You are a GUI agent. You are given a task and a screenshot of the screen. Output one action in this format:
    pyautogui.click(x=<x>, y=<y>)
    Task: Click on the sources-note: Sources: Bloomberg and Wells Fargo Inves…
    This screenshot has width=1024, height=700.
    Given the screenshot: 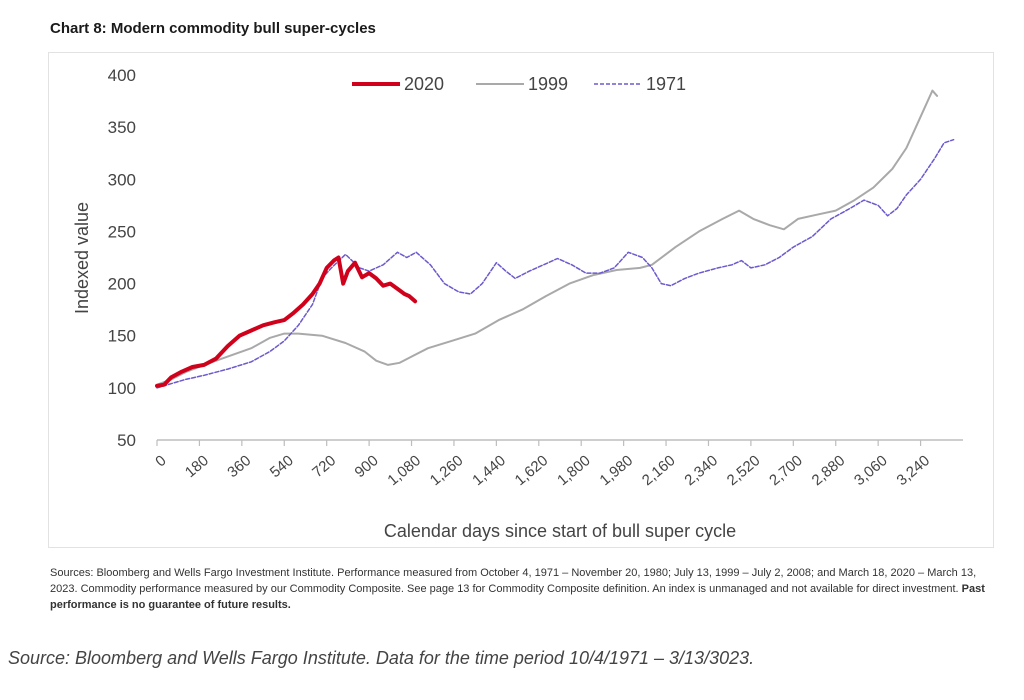 What is the action you would take?
    pyautogui.click(x=520, y=589)
    